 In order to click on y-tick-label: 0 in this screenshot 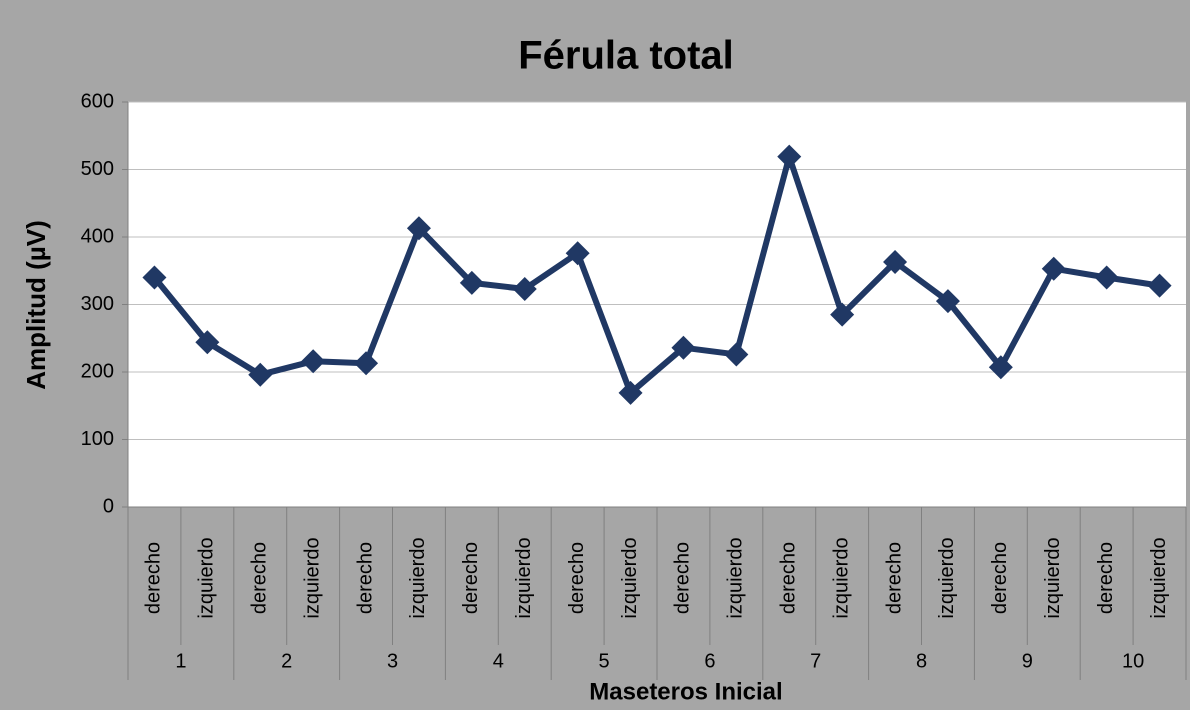, I will do `click(108, 506)`.